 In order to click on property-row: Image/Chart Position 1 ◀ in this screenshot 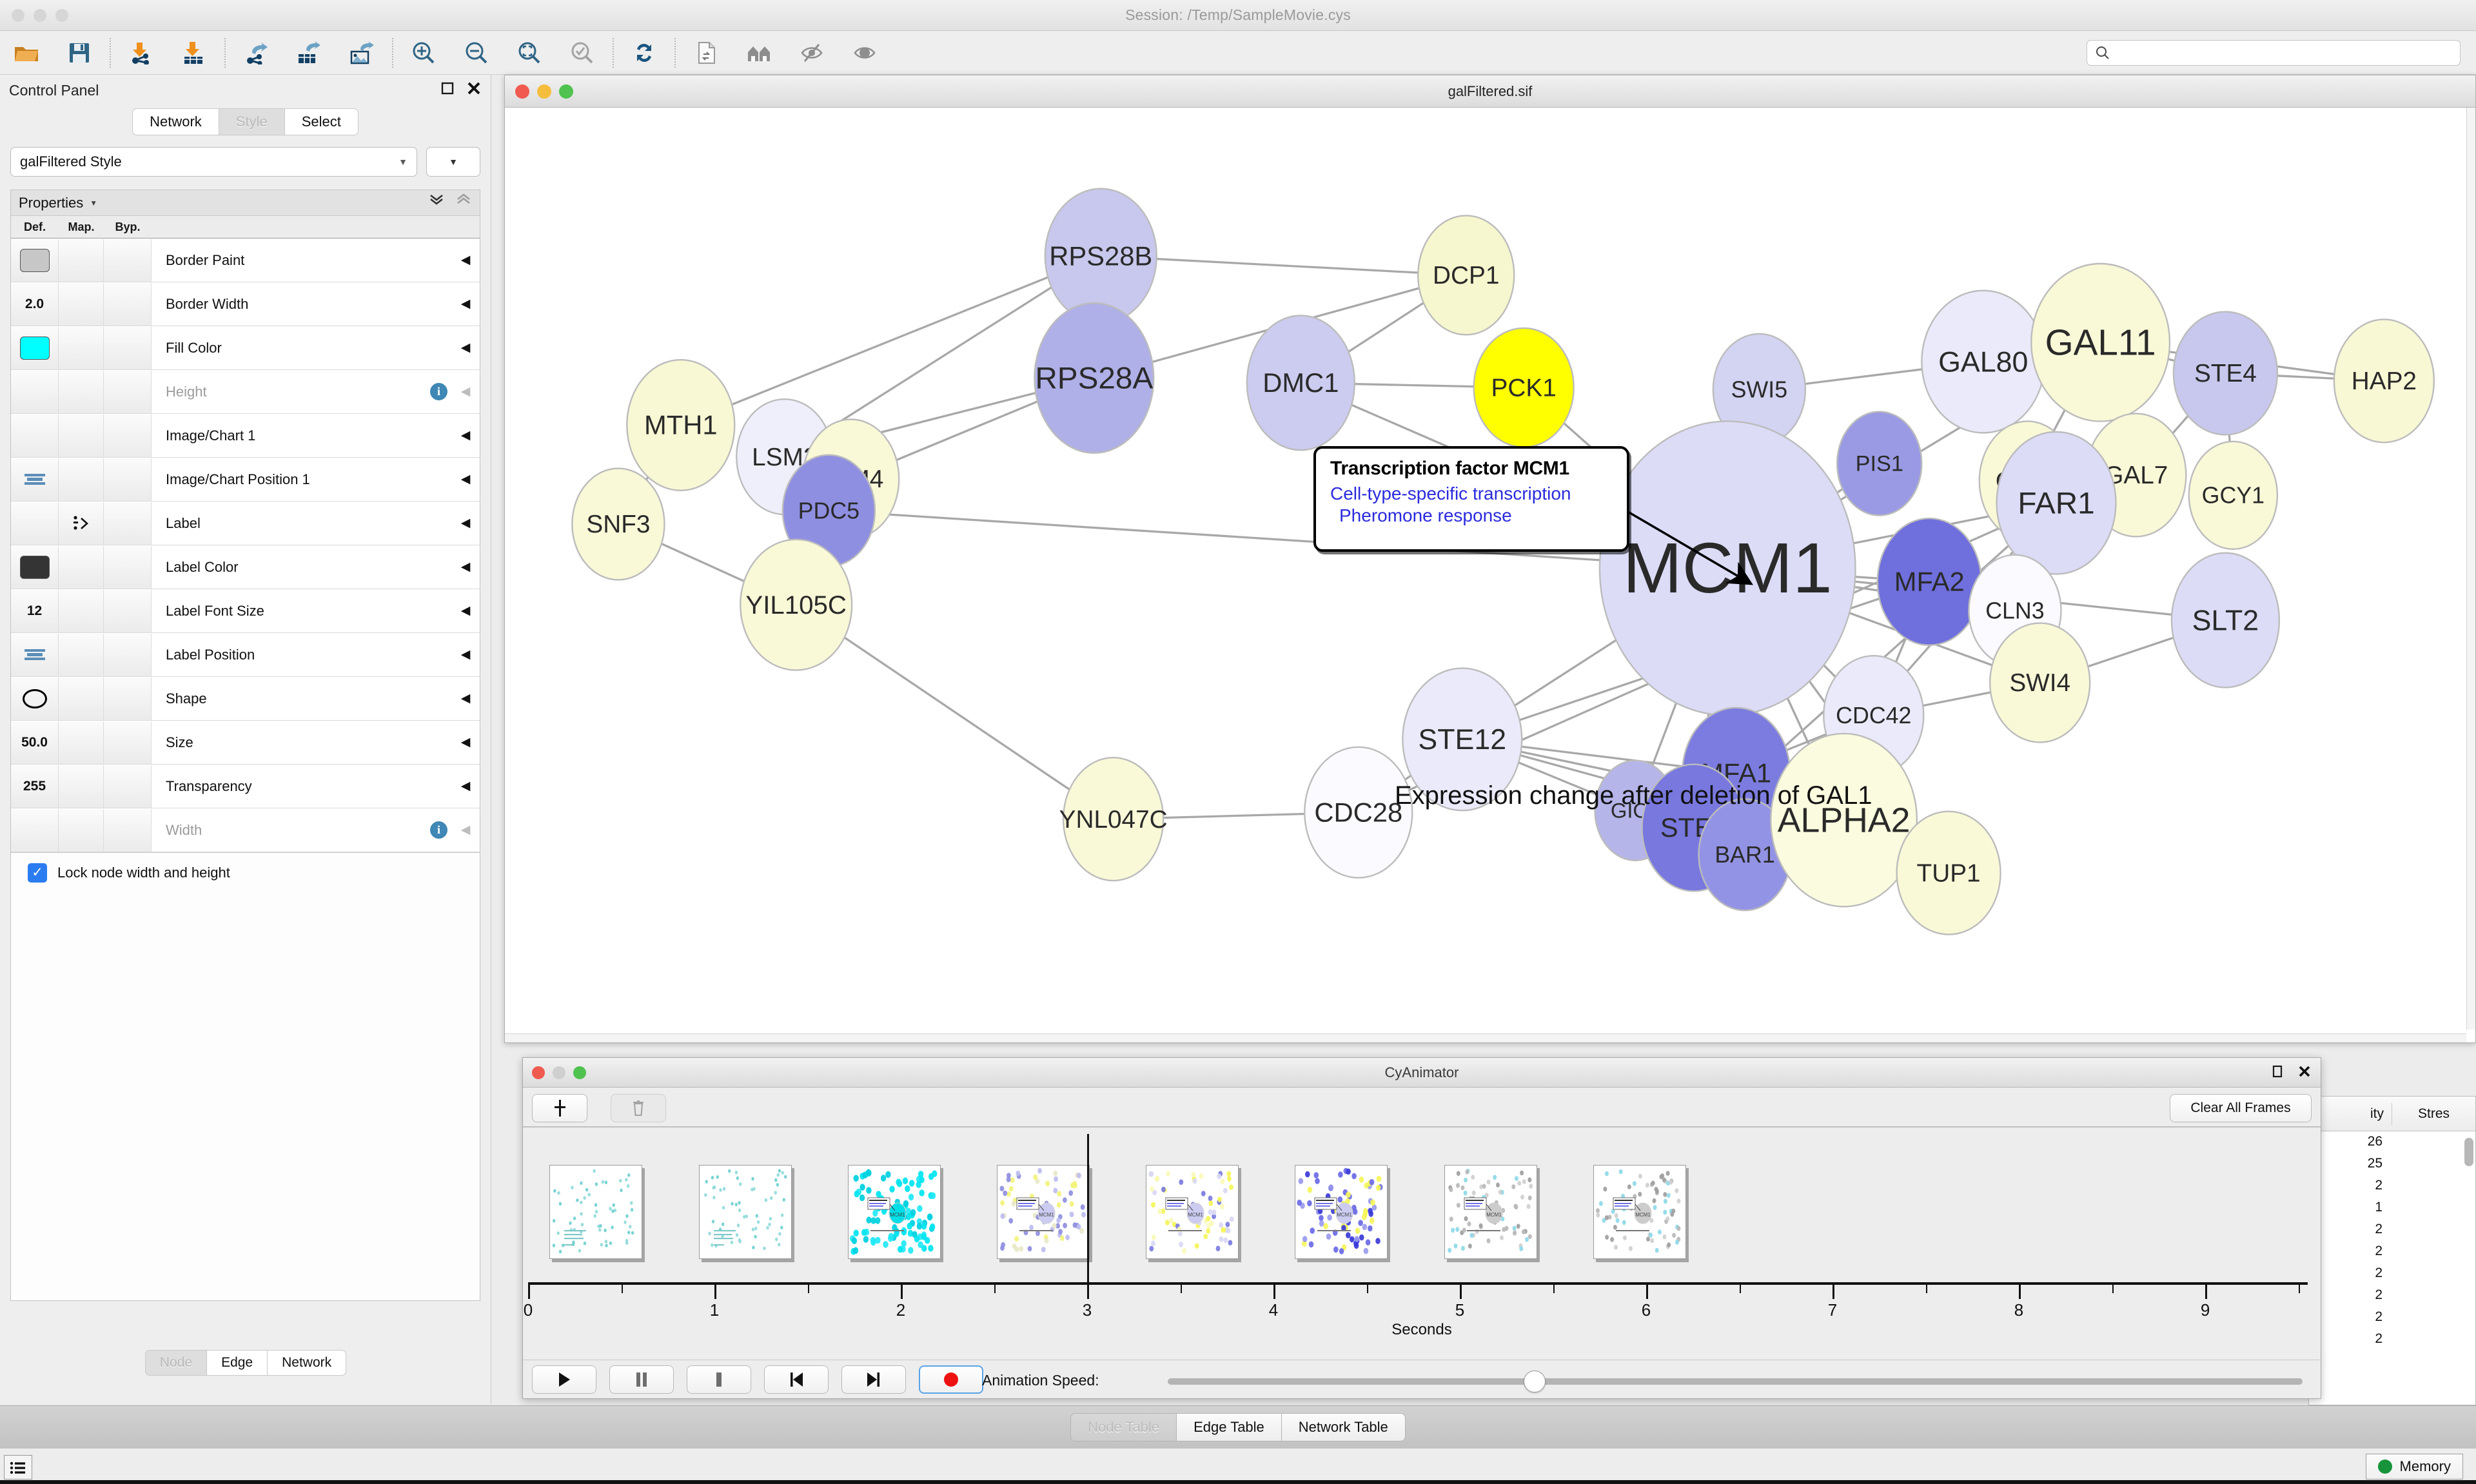, I will do `click(245, 480)`.